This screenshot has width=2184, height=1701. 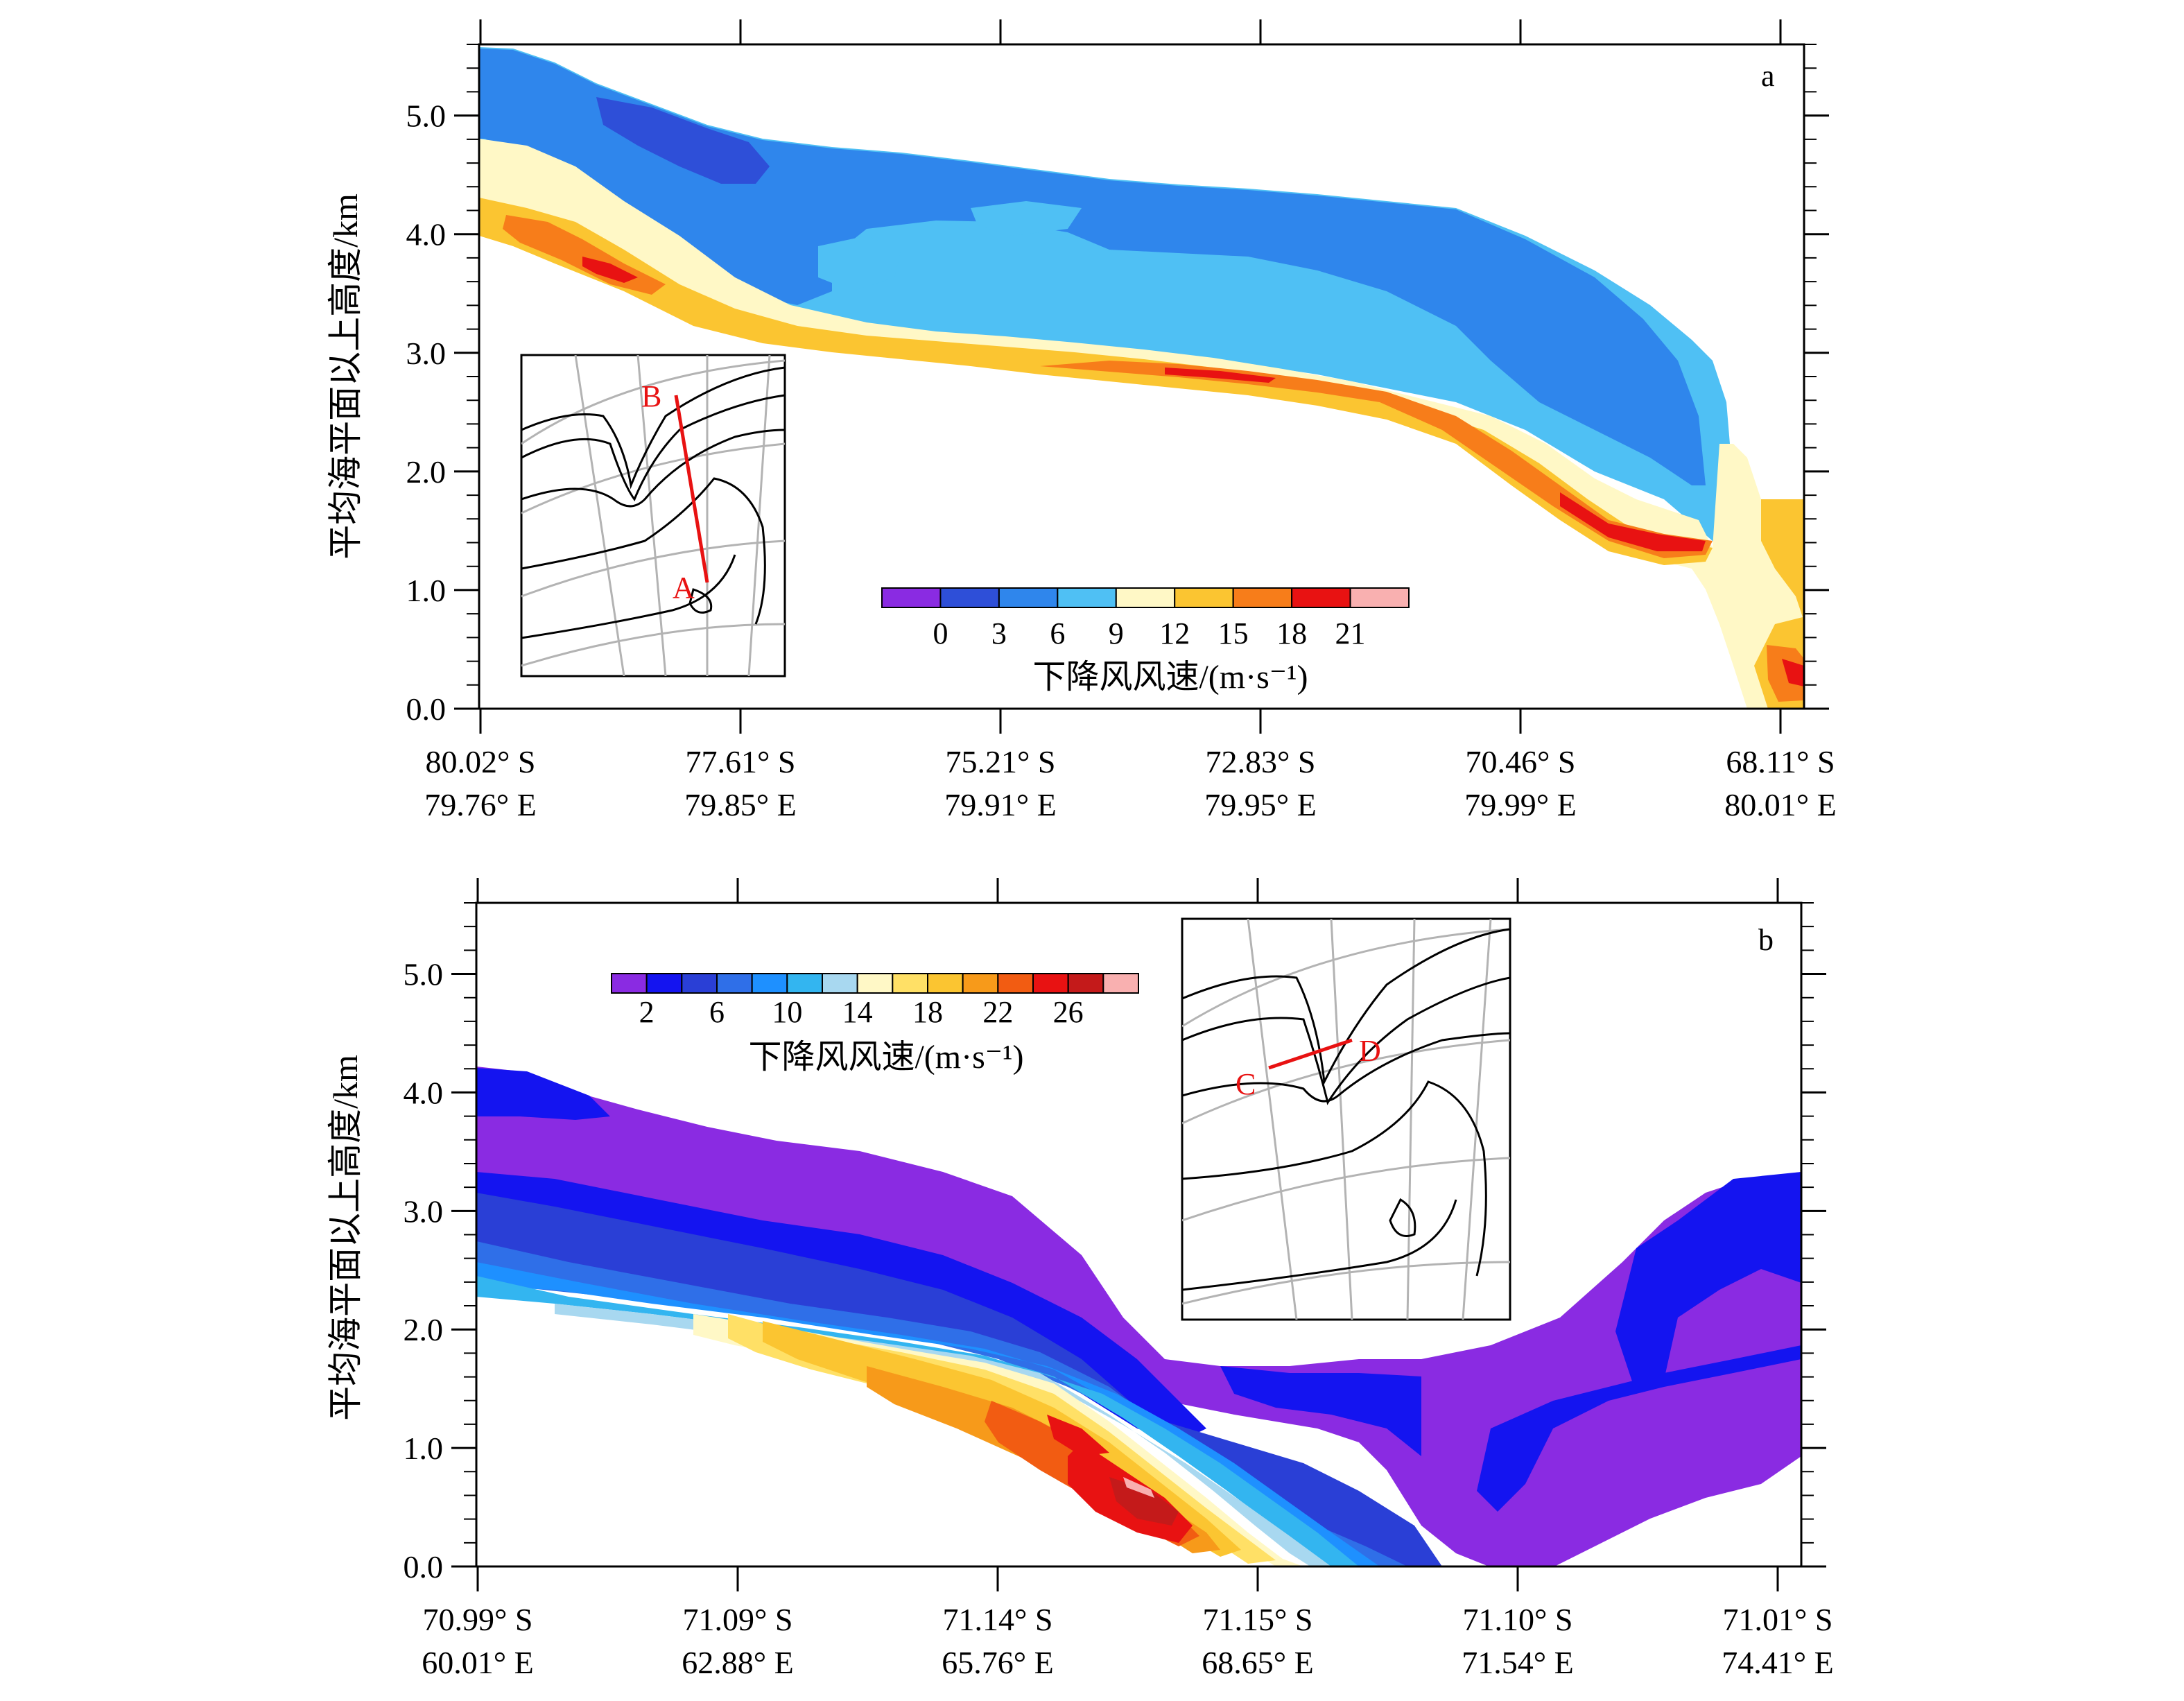 I want to click on x-tick-label-lat: 77.61° S, so click(x=741, y=762).